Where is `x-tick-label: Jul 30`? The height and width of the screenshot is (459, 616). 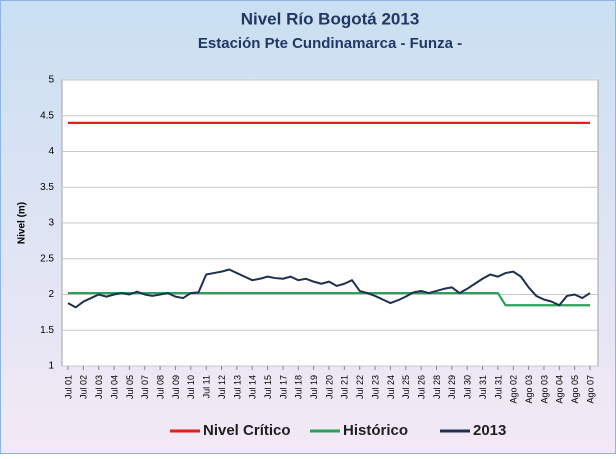
x-tick-label: Jul 30 is located at coordinates (468, 387).